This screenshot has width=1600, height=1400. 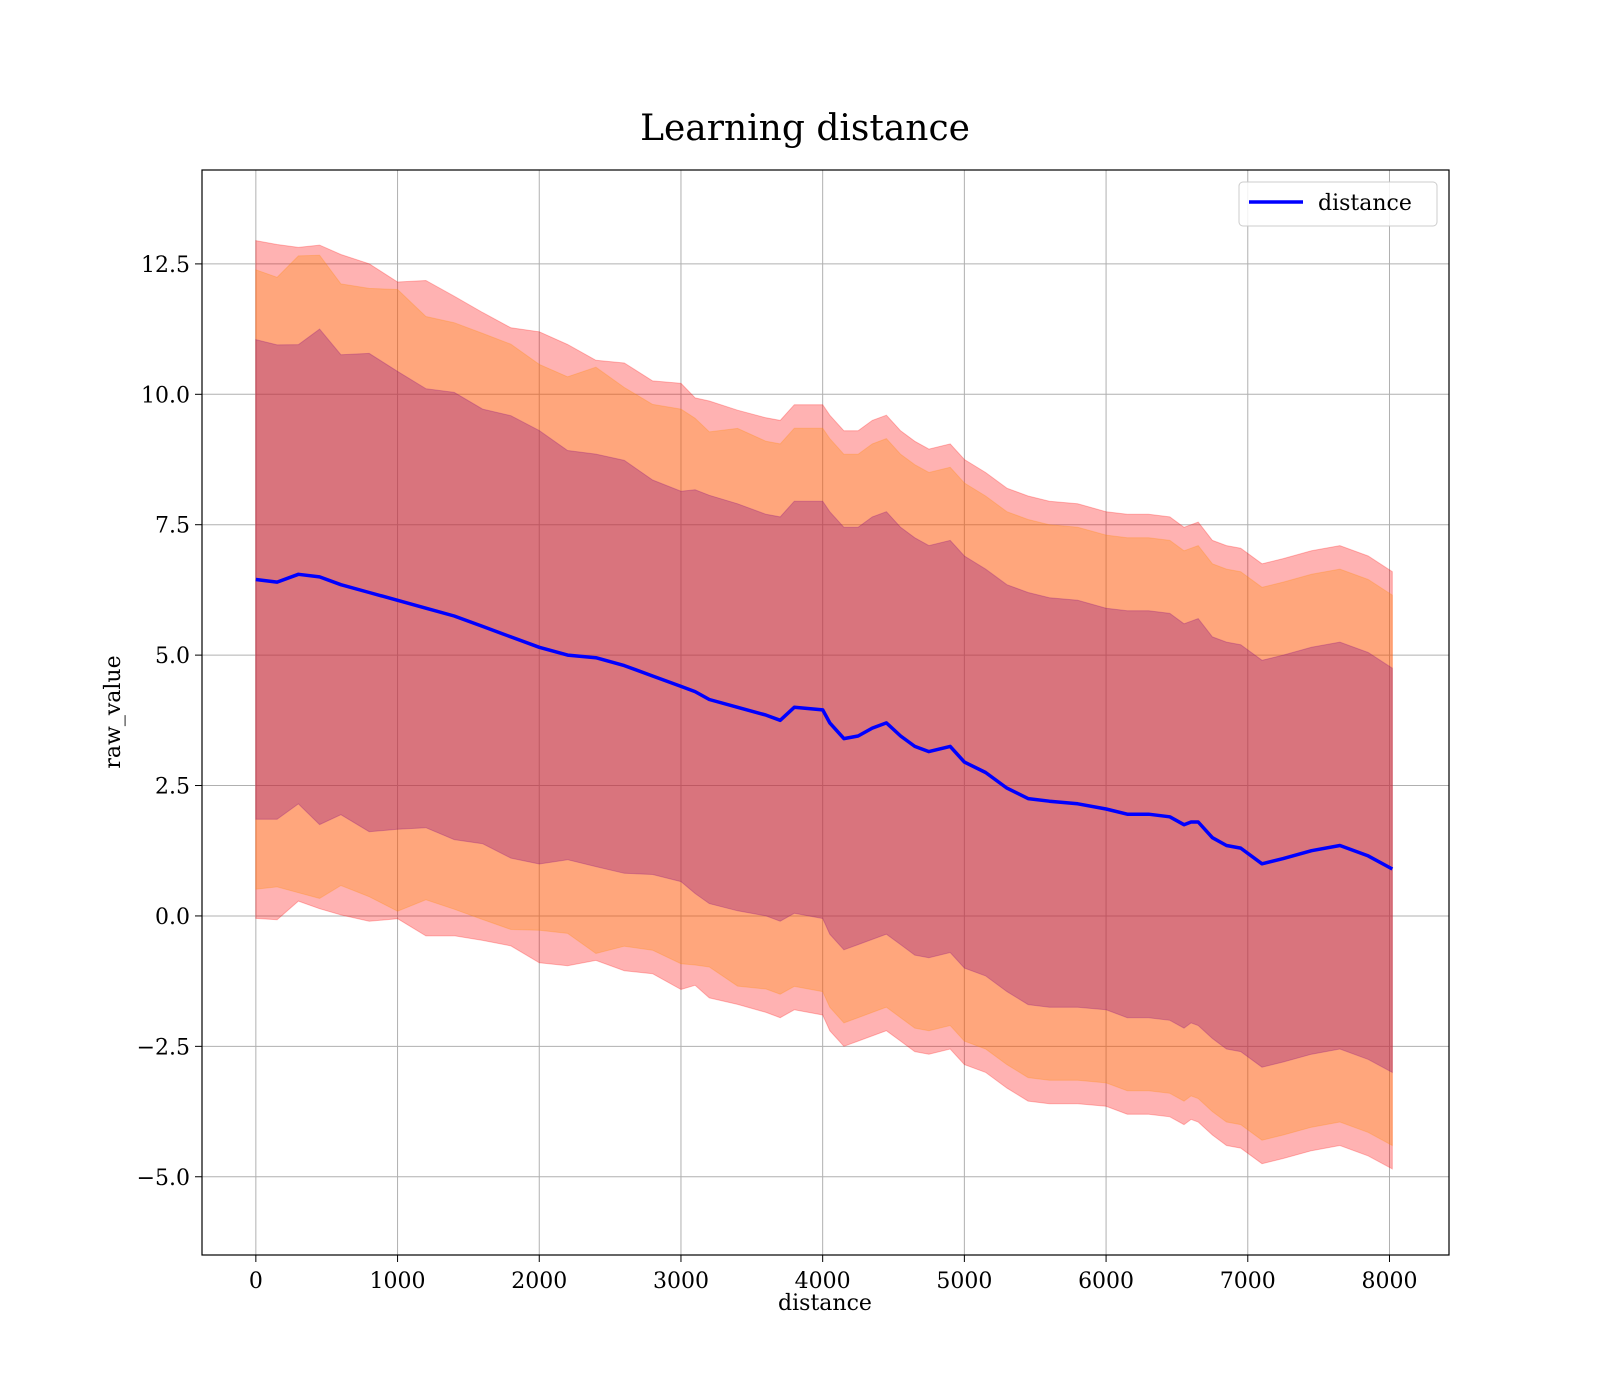 I want to click on x-axis-ticks: 0 1000 2000 3000 4000 5000 6000 7000 8000, so click(x=833, y=1274).